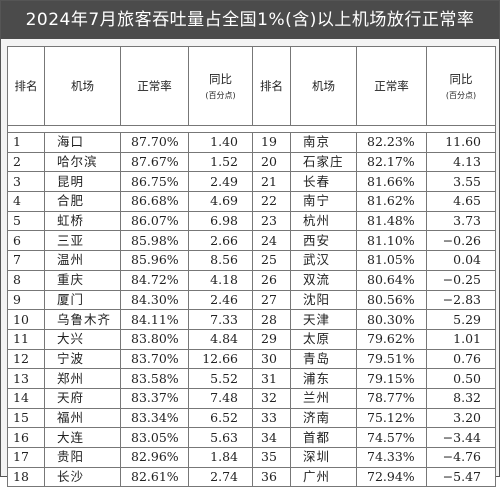  I want to click on rank-cell: 2, so click(26, 162).